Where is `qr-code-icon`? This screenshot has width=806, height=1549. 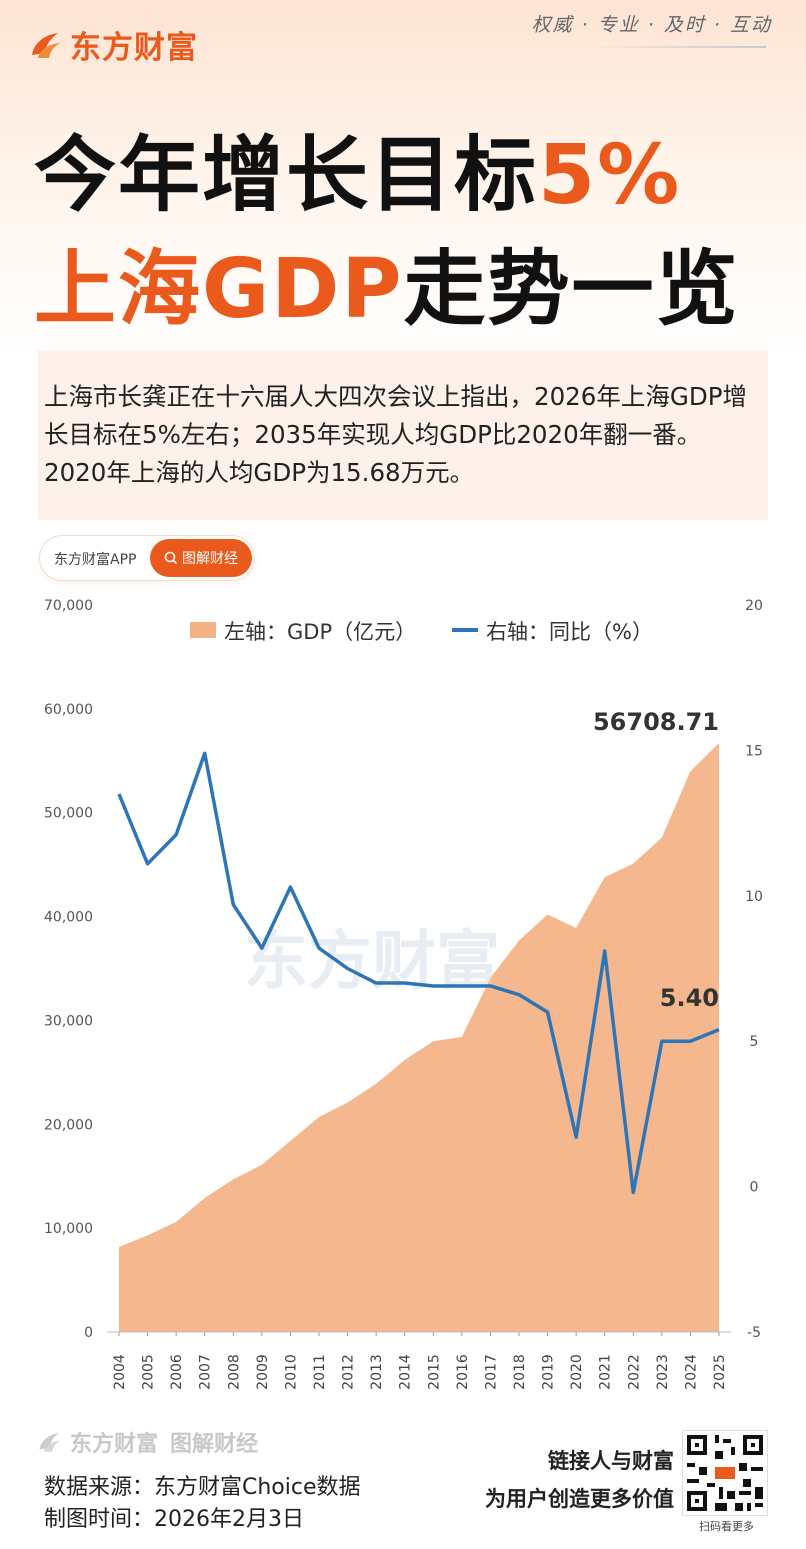 qr-code-icon is located at coordinates (725, 1473).